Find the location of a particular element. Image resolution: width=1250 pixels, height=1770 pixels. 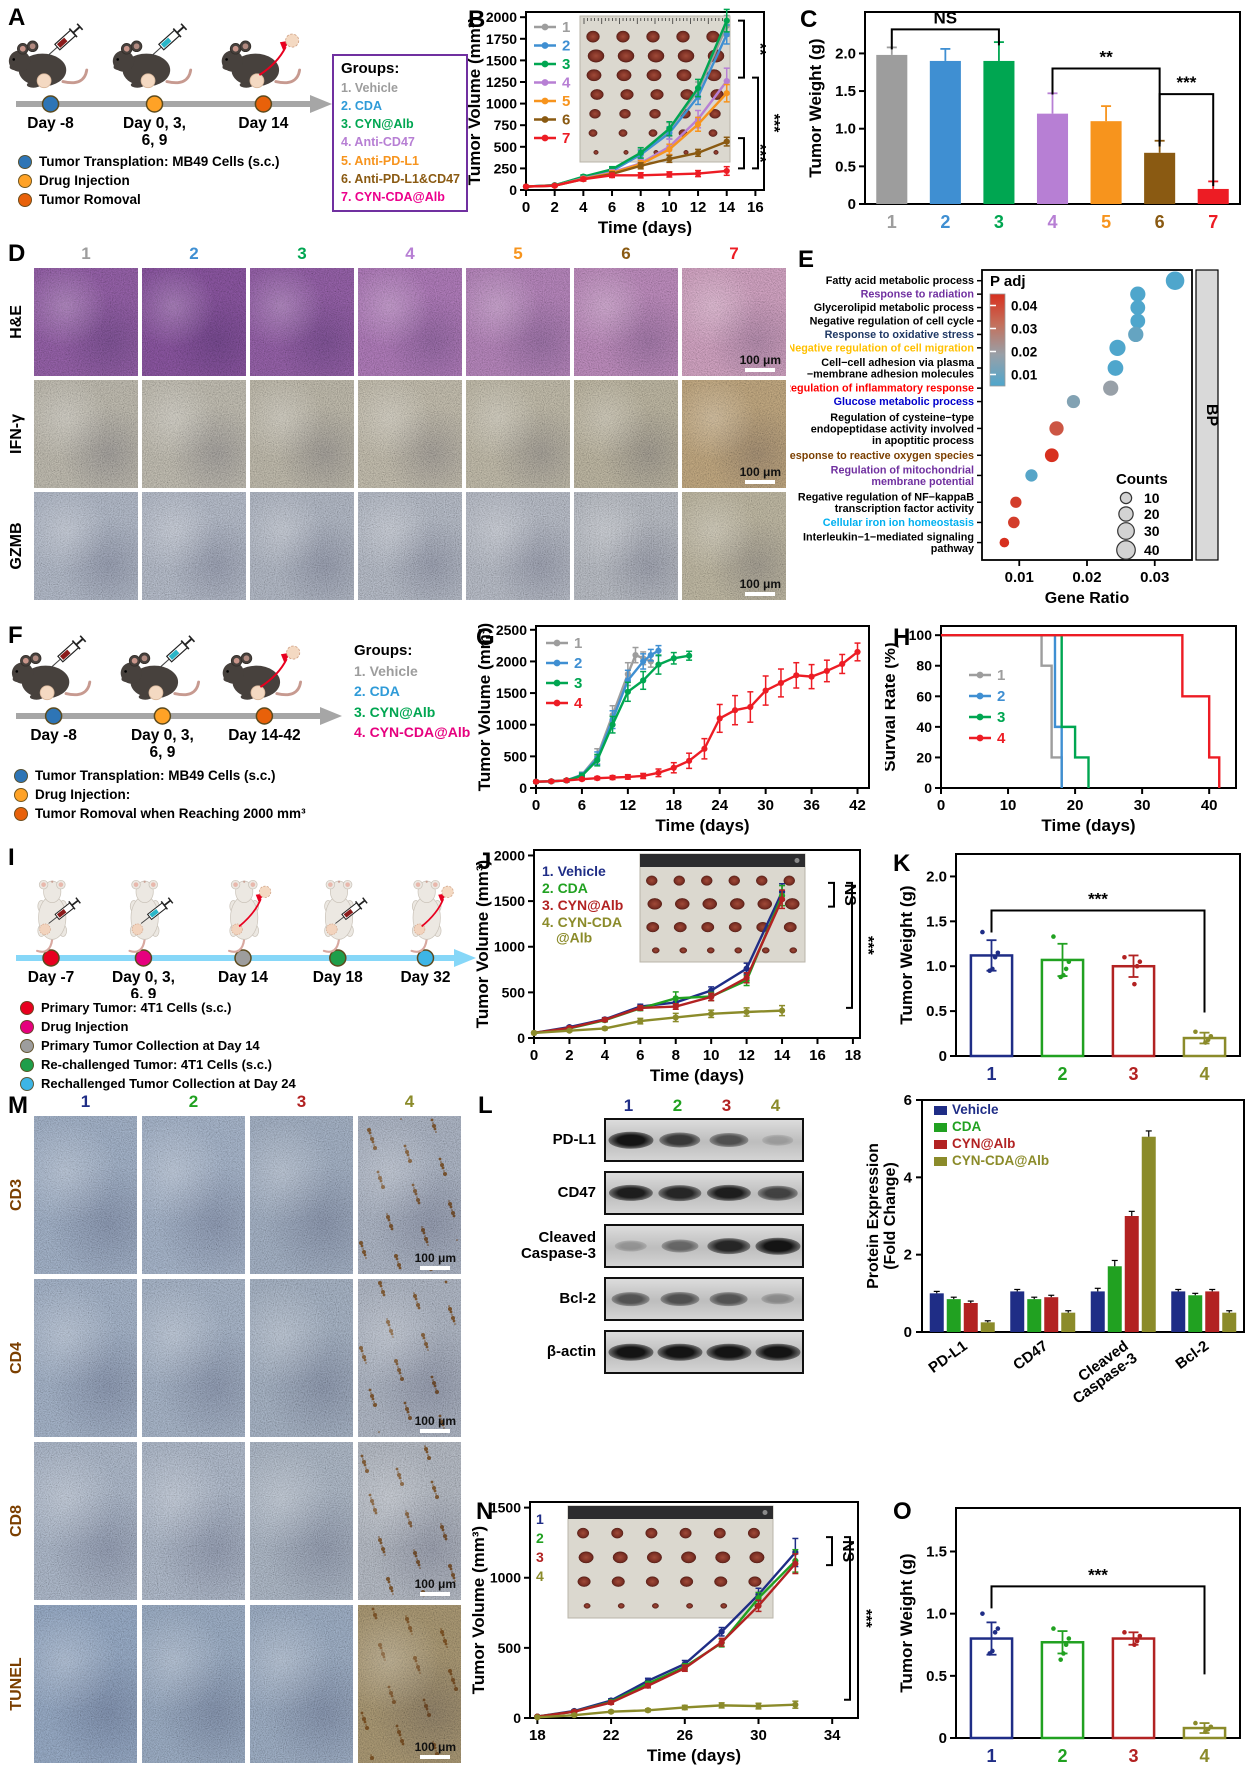

group-item: 6. Anti-PD-L1&CD47 is located at coordinates (400, 178).